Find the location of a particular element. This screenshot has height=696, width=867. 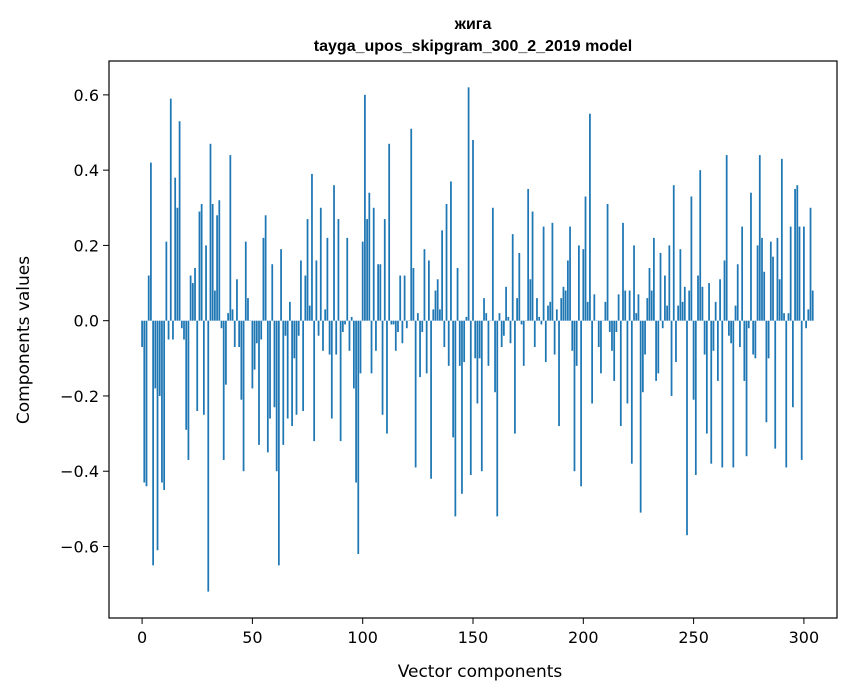

y-tick-label: −0.2 is located at coordinates (79, 396).